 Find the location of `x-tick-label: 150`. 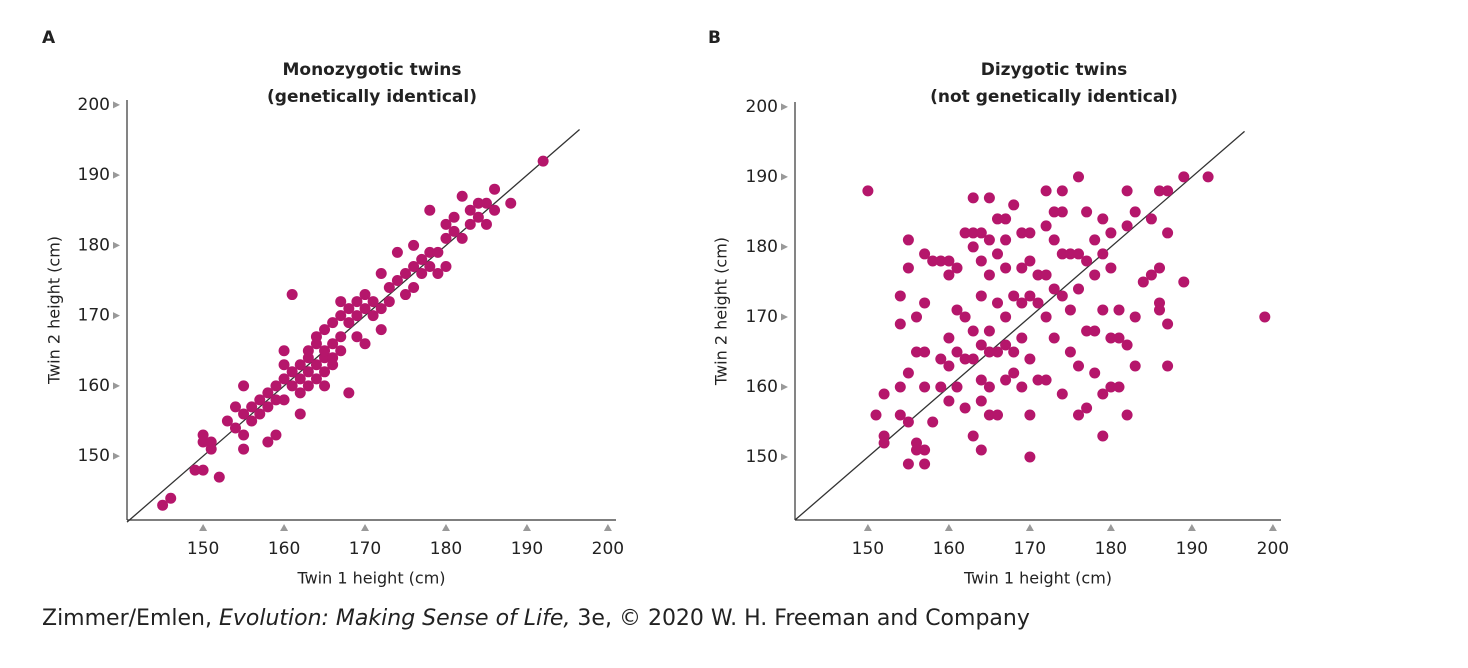

x-tick-label: 150 is located at coordinates (203, 549).